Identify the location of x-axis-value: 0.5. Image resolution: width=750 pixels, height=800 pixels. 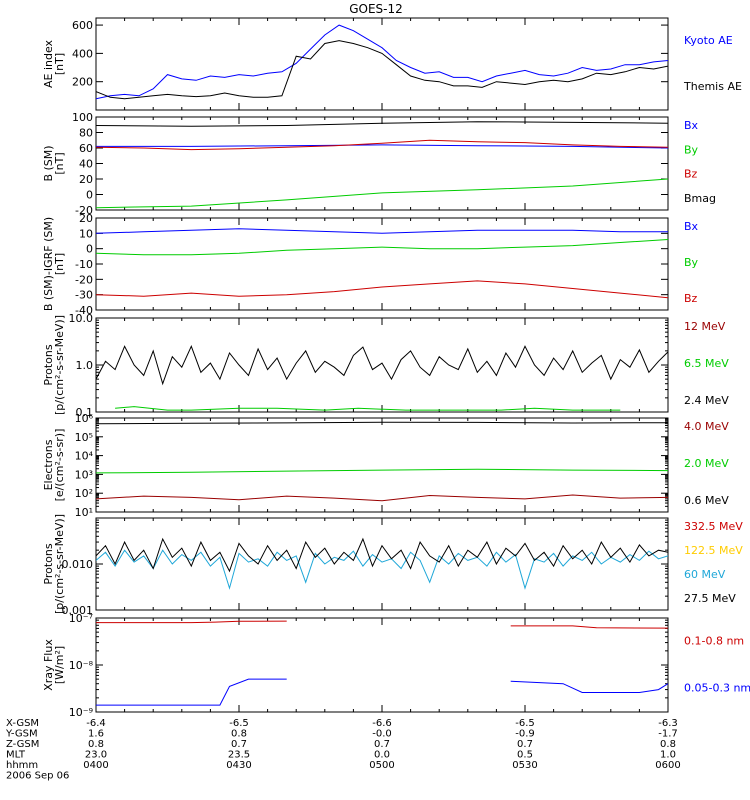
(525, 755).